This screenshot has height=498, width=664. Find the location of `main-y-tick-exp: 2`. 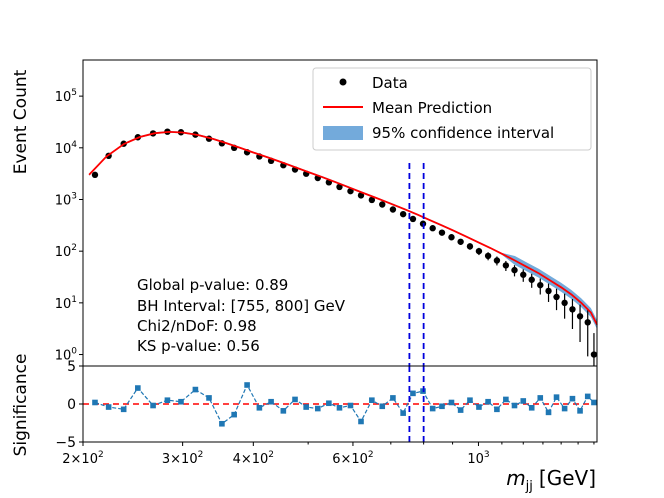

main-y-tick-exp: 2 is located at coordinates (74, 248).